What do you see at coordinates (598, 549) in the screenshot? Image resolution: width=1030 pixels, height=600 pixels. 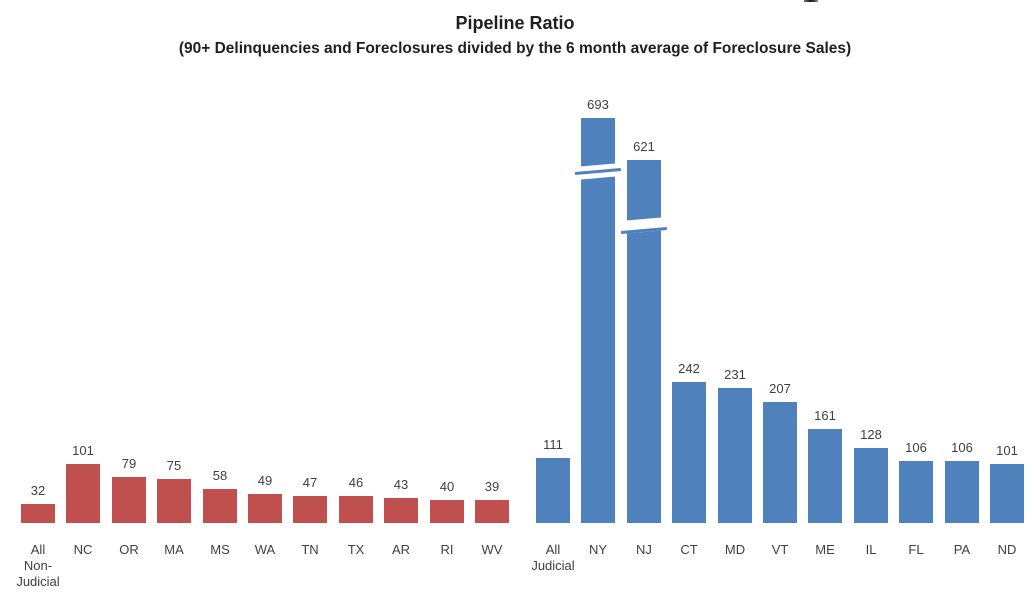 I see `tick-label-ny: NY` at bounding box center [598, 549].